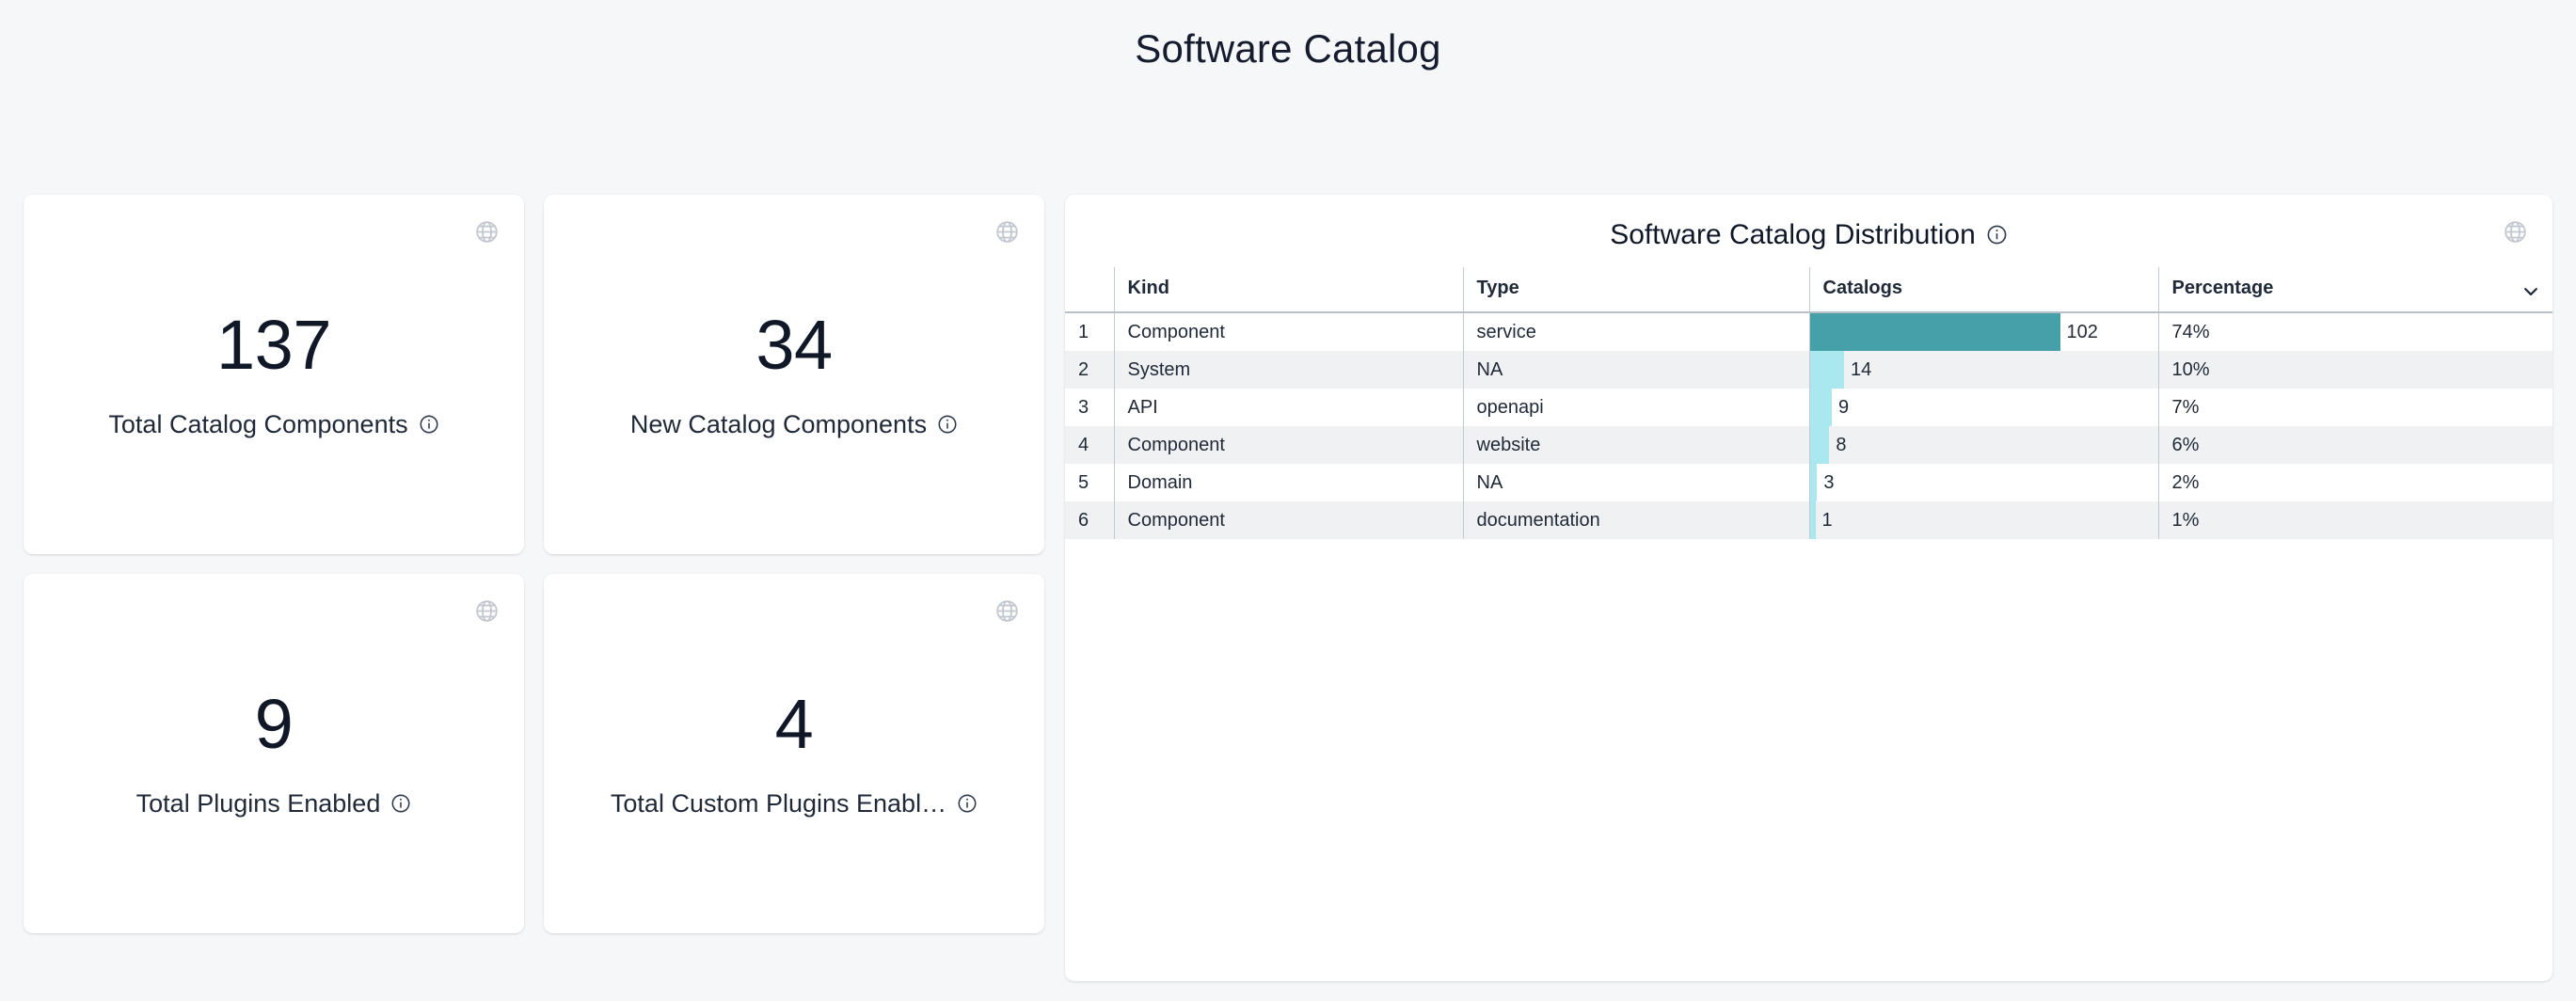 The width and height of the screenshot is (2576, 1001). I want to click on column-header-percentage: Percentage, so click(2355, 290).